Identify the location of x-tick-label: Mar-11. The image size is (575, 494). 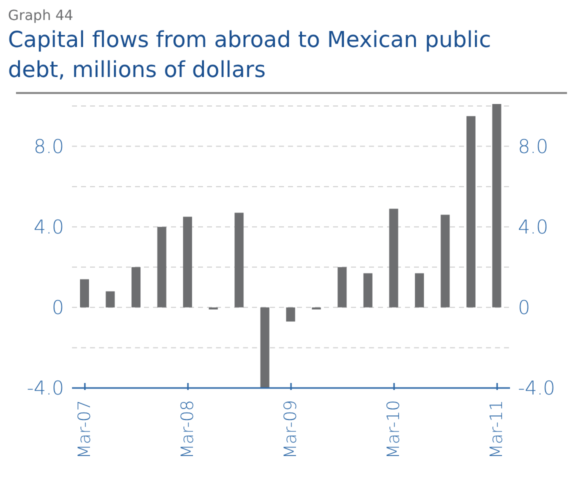
(497, 429).